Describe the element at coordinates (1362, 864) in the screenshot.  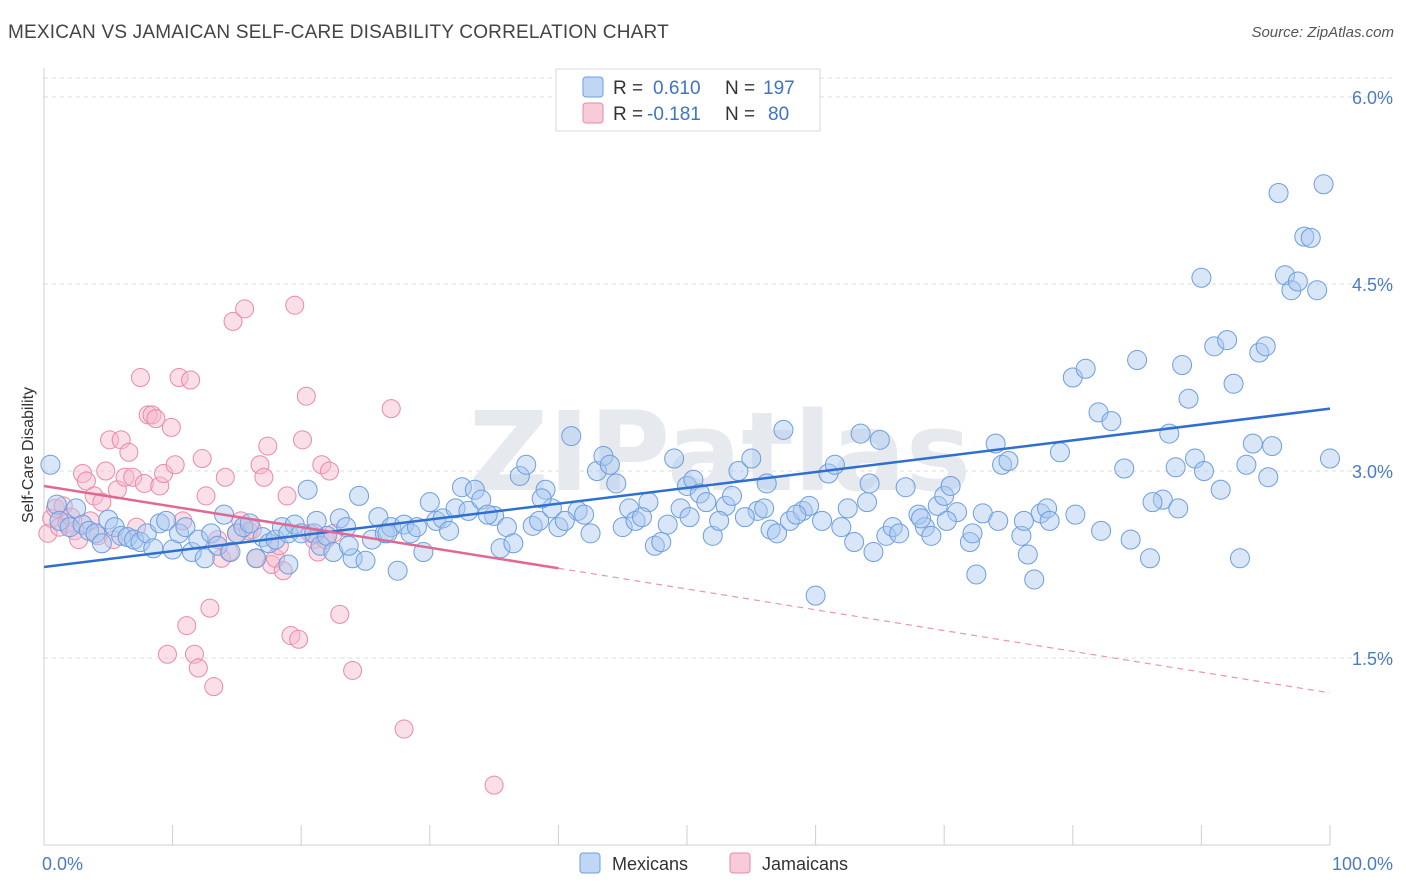
I see `x-tick-label-max: 100.0%` at that location.